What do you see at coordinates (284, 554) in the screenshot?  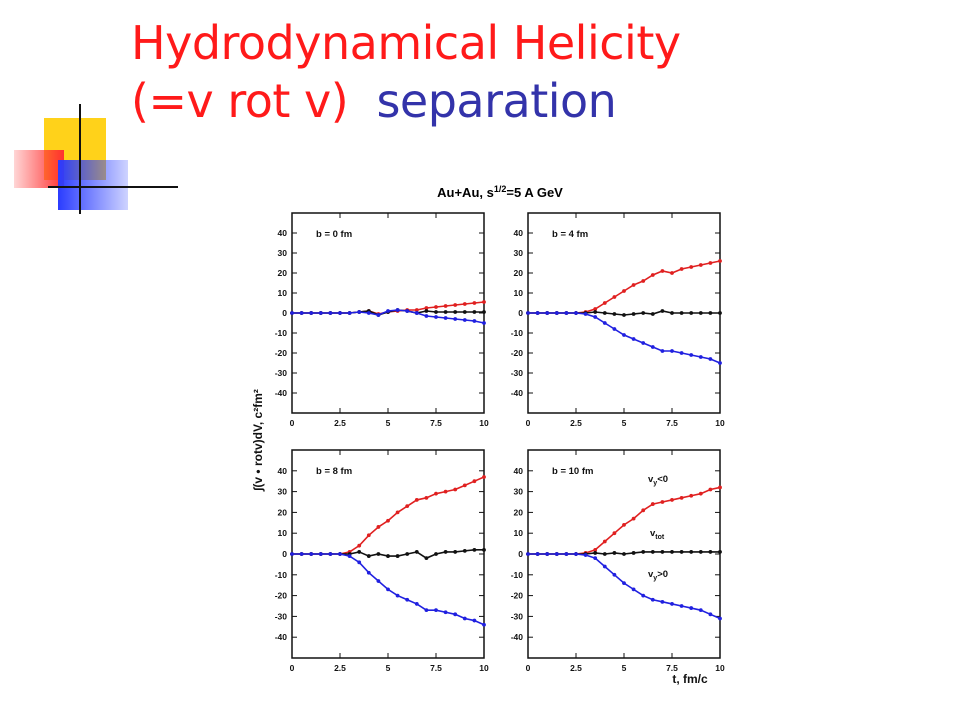 I see `y-tick-label: 0` at bounding box center [284, 554].